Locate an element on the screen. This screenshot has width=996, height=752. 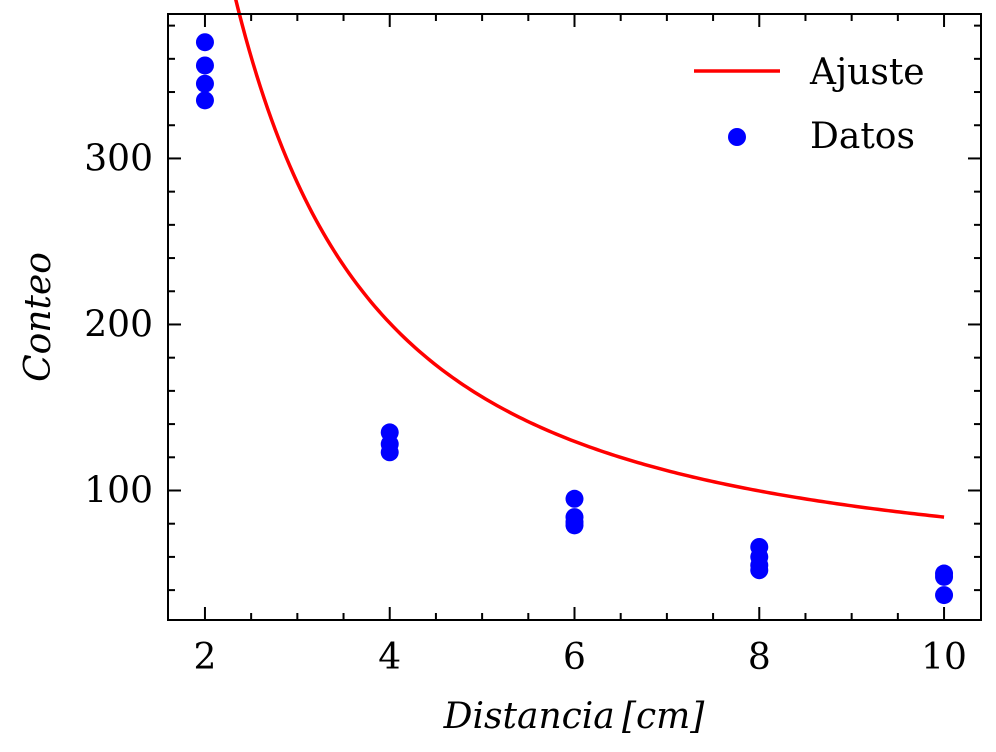
x-tick-label: 8 is located at coordinates (759, 657).